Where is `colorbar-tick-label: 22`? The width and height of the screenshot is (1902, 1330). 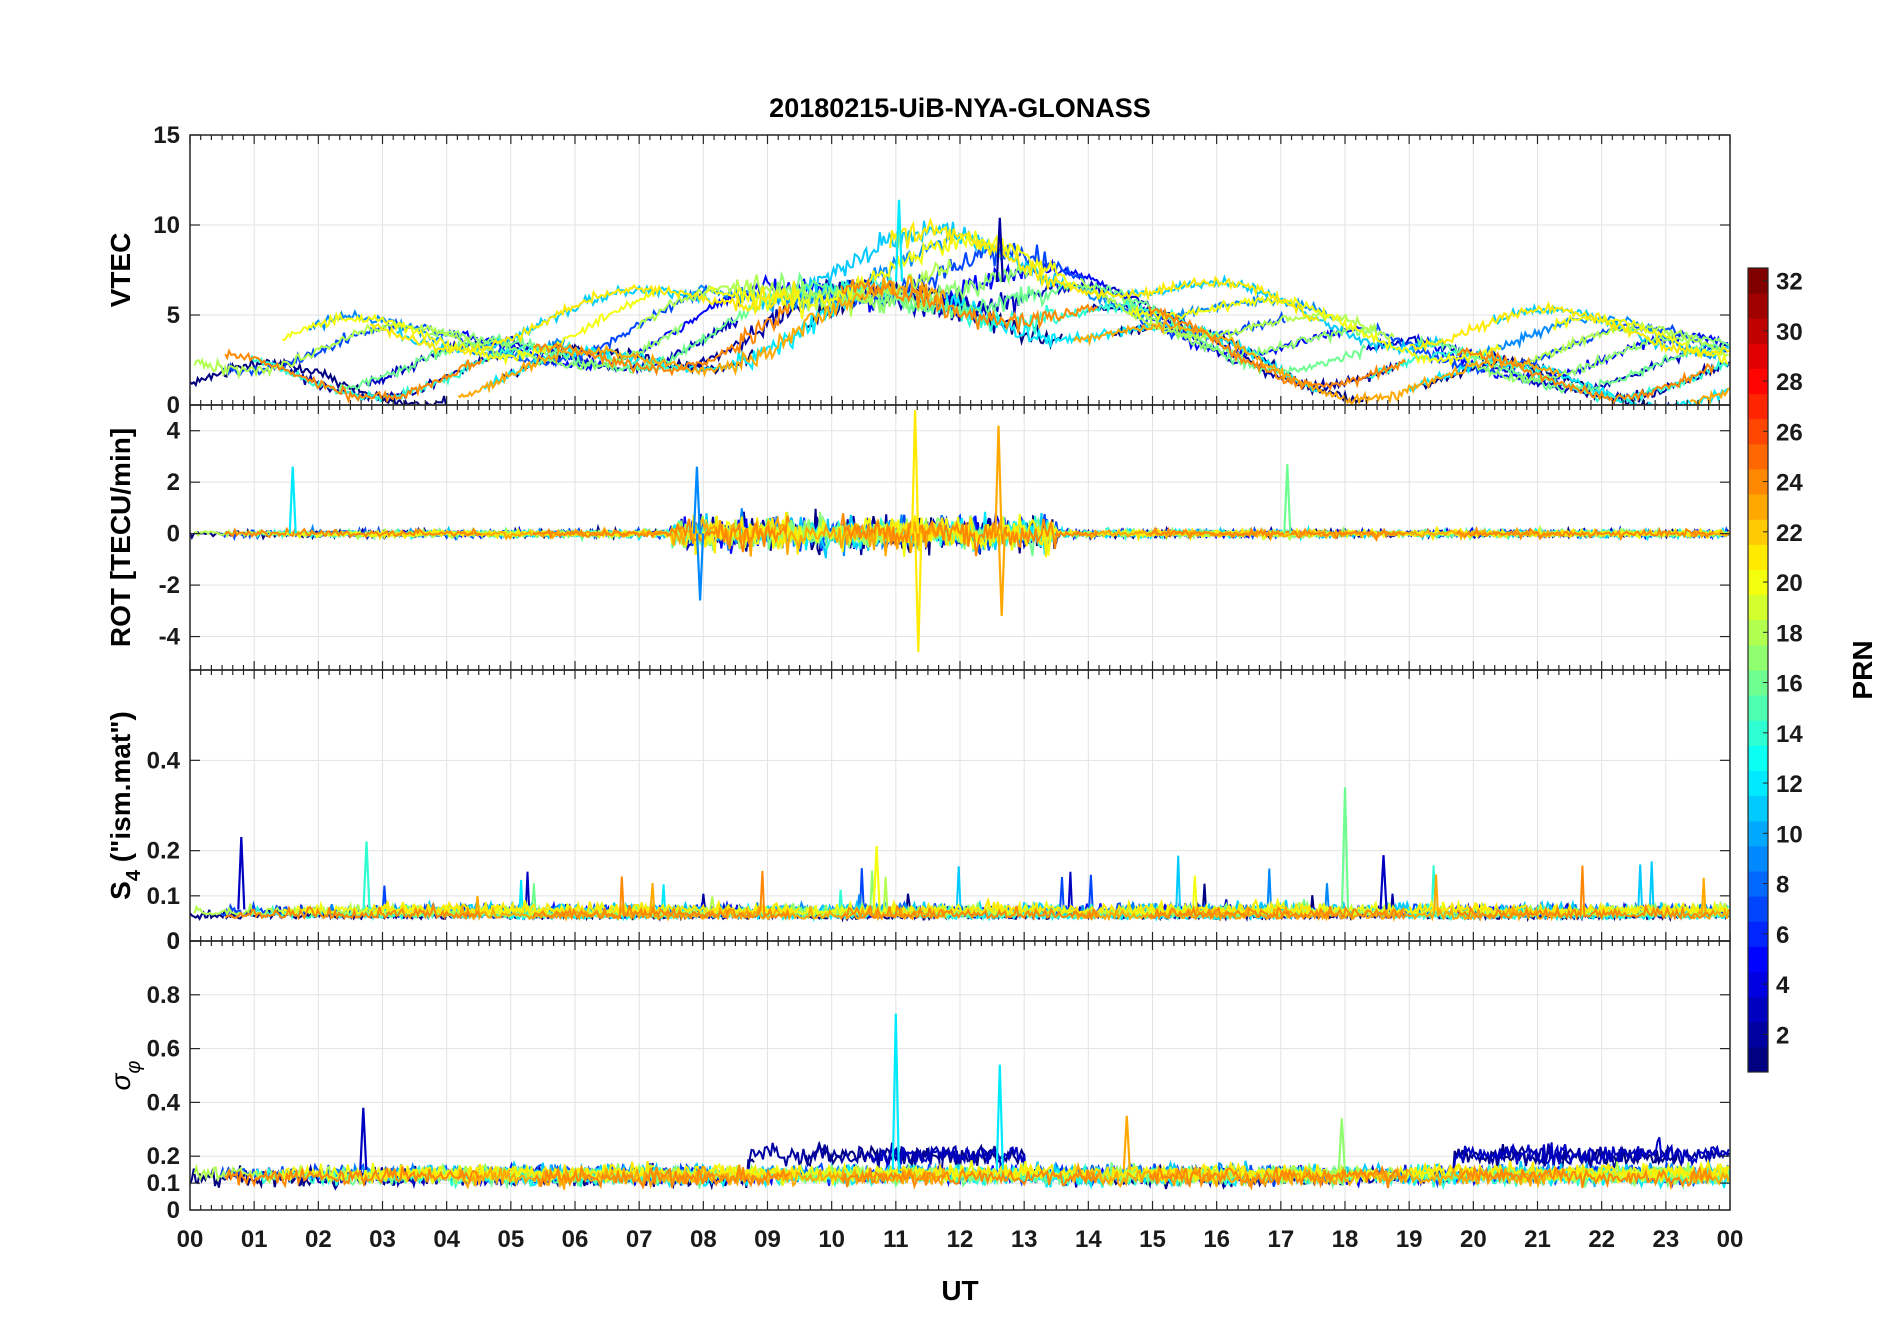
colorbar-tick-label: 22 is located at coordinates (1789, 533).